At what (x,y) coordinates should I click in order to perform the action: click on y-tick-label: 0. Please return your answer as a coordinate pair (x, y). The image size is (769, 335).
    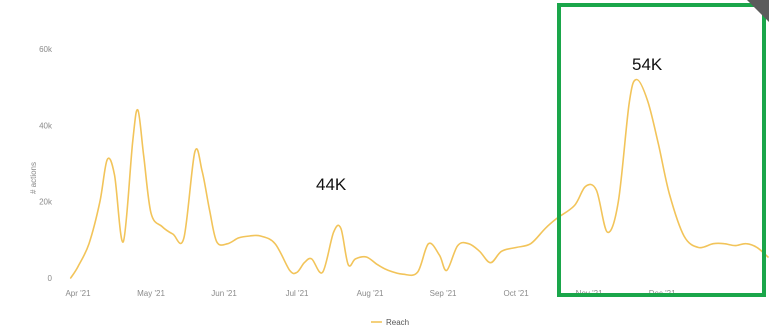
    Looking at the image, I should click on (50, 278).